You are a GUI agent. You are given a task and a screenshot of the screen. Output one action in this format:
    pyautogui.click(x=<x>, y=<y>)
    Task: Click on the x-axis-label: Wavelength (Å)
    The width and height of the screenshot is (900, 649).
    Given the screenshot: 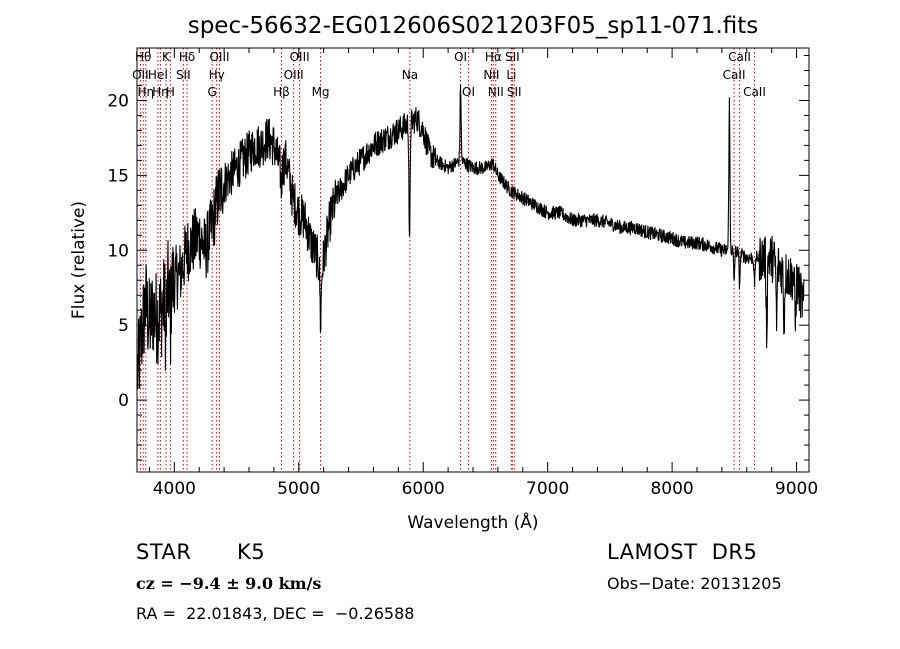 What is the action you would take?
    pyautogui.click(x=472, y=522)
    